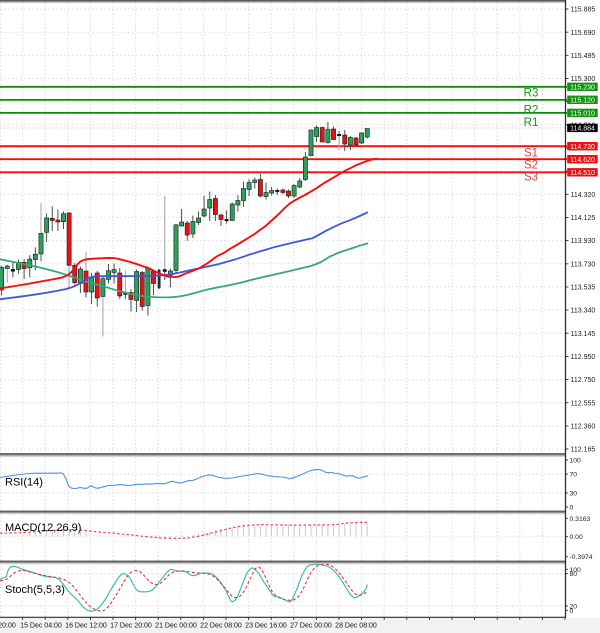 The image size is (600, 633). I want to click on svg-text: RSI(14), so click(24, 483).